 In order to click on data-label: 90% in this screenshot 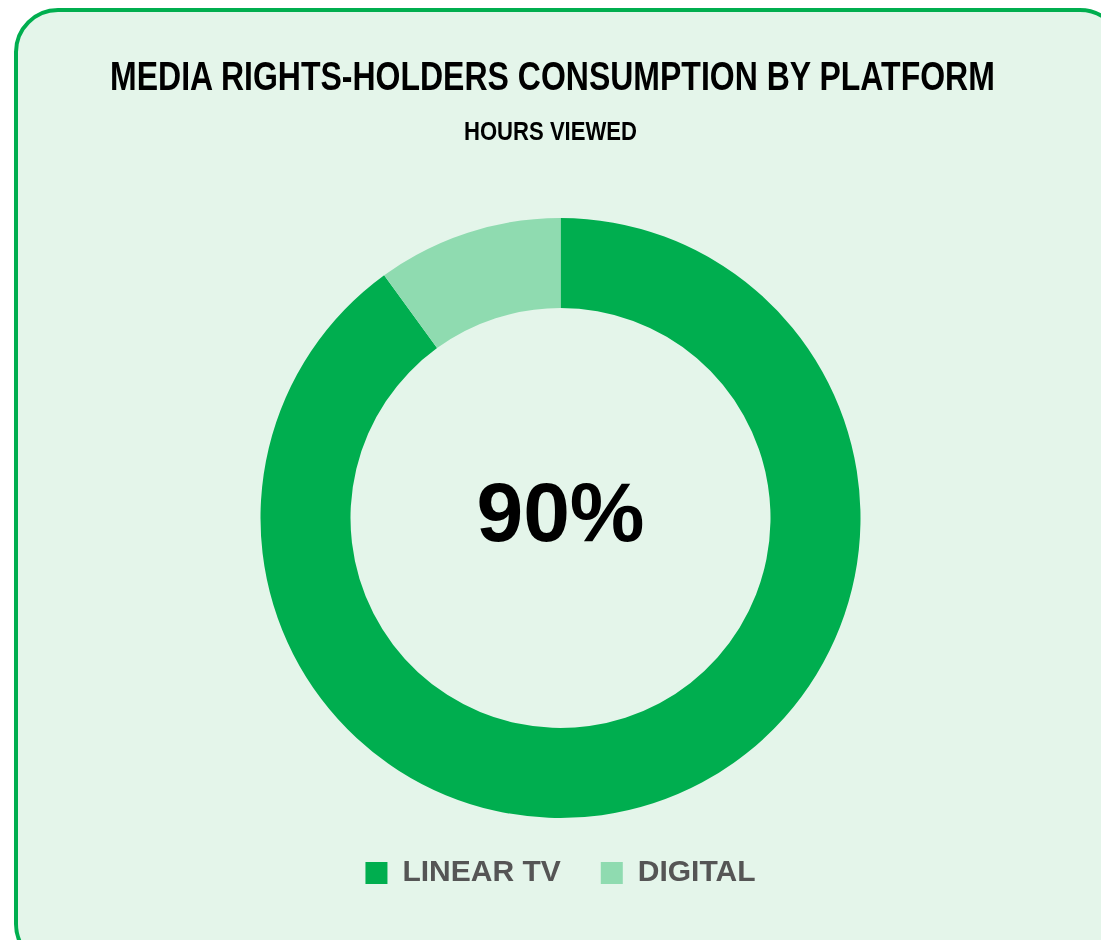, I will do `click(560, 512)`.